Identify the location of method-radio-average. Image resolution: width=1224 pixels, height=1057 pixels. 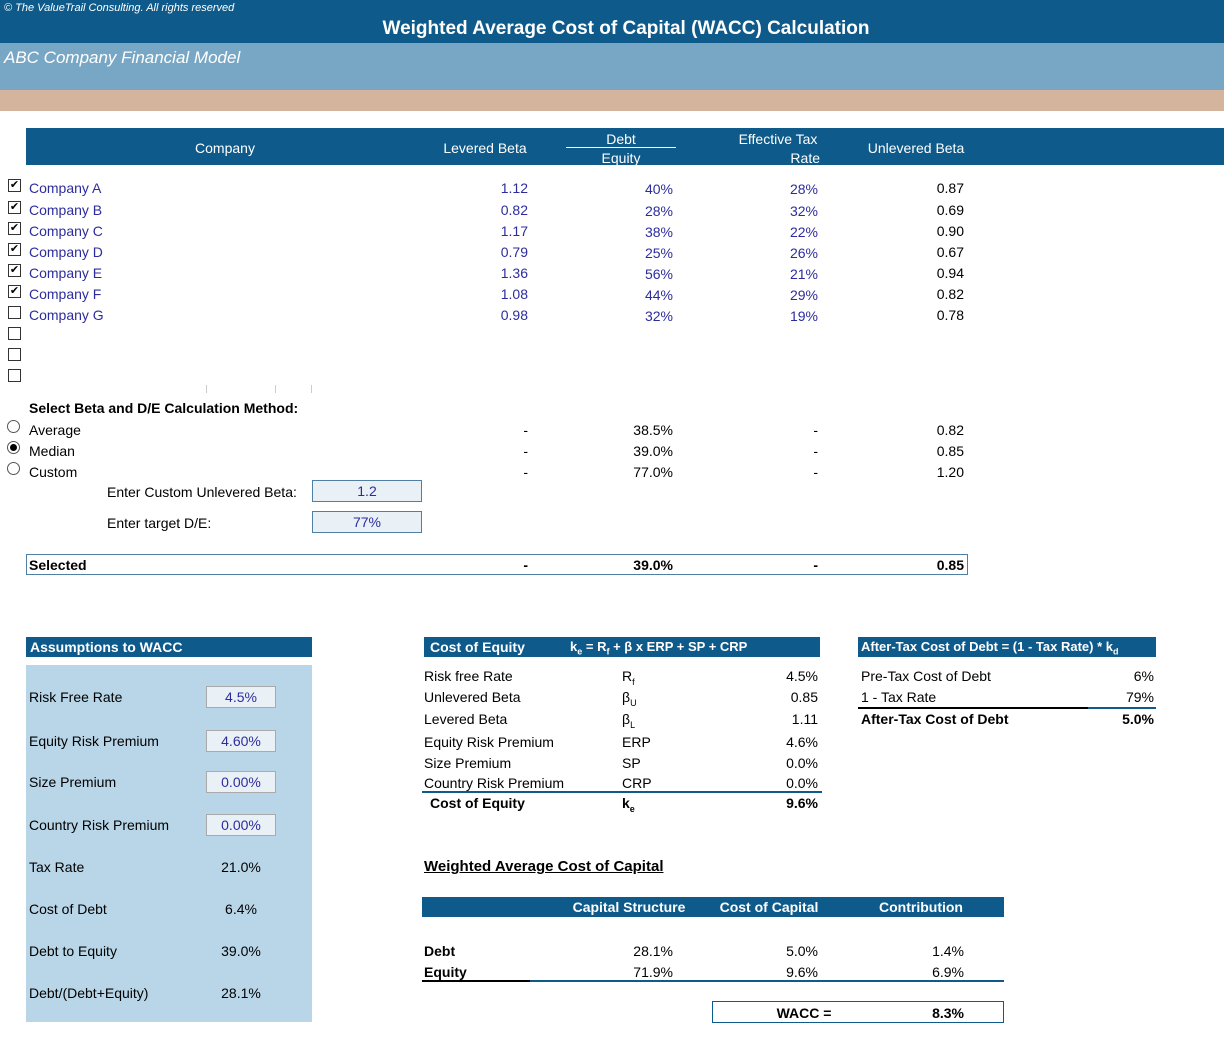
(13, 426).